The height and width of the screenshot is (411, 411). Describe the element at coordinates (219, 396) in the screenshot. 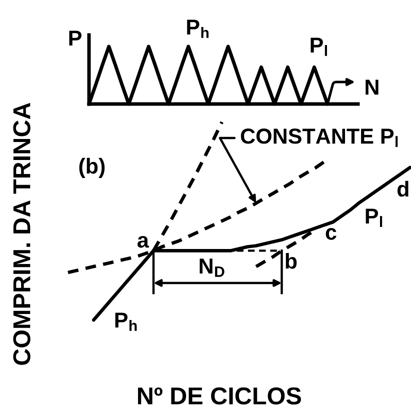

I see `x-axis-title: Nº DE CICLOS` at that location.